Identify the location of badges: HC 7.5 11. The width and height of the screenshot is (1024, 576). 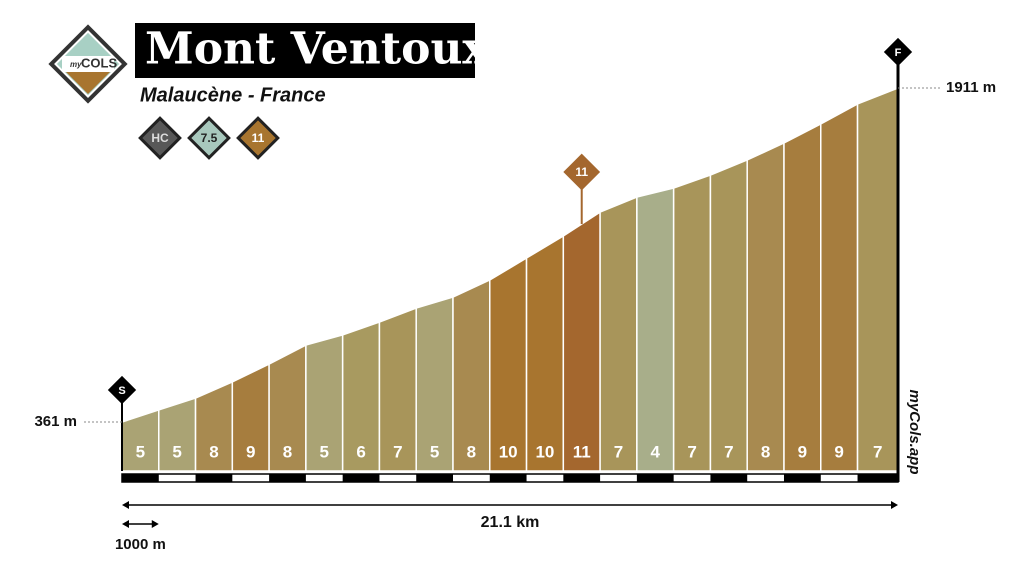
(209, 138).